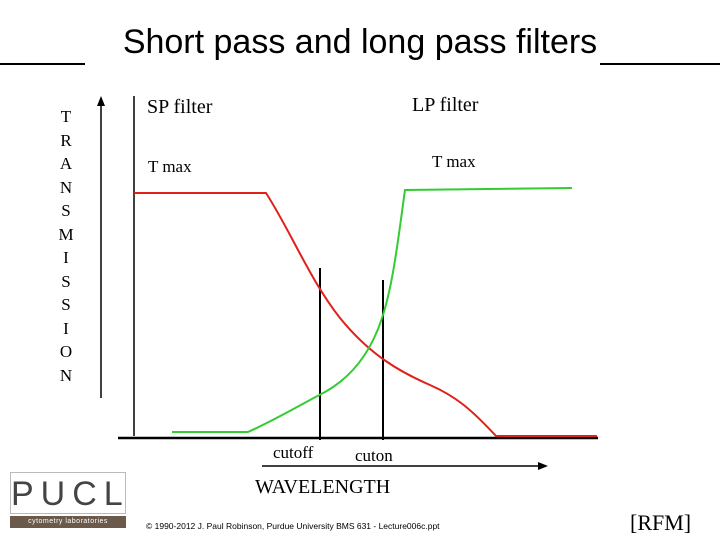 This screenshot has width=720, height=540. Describe the element at coordinates (66, 351) in the screenshot. I see `y-axis-letter: O` at that location.